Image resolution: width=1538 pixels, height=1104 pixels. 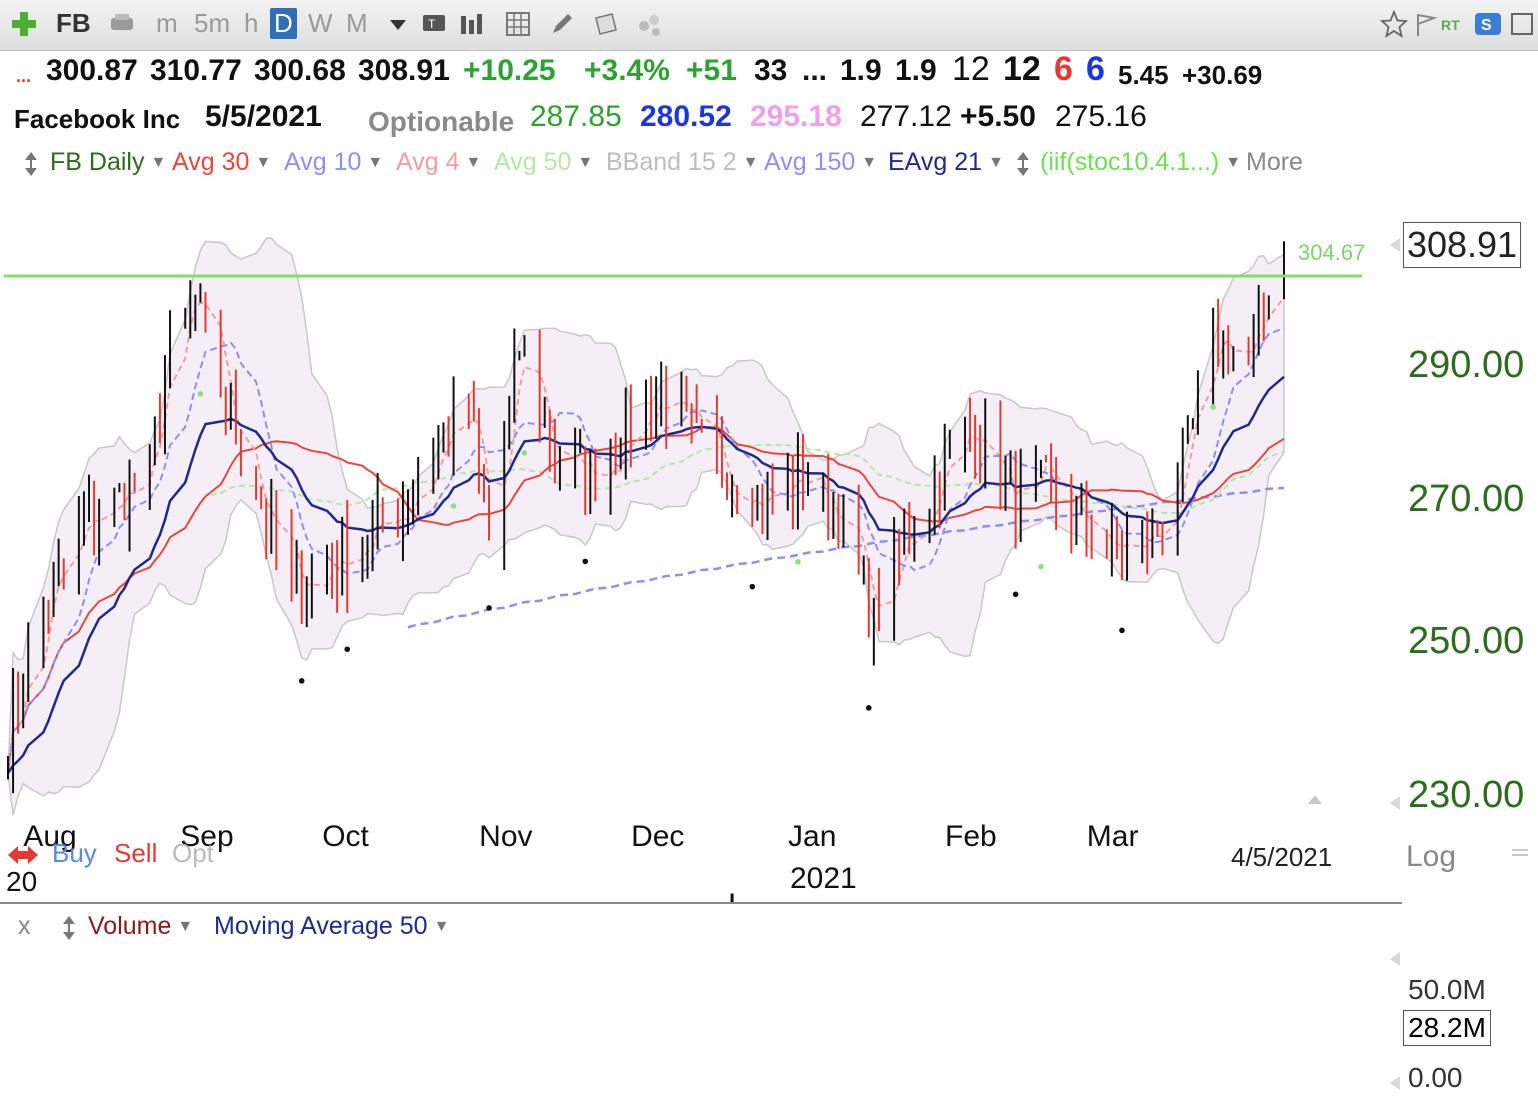 I want to click on svg-text: T, so click(x=432, y=24).